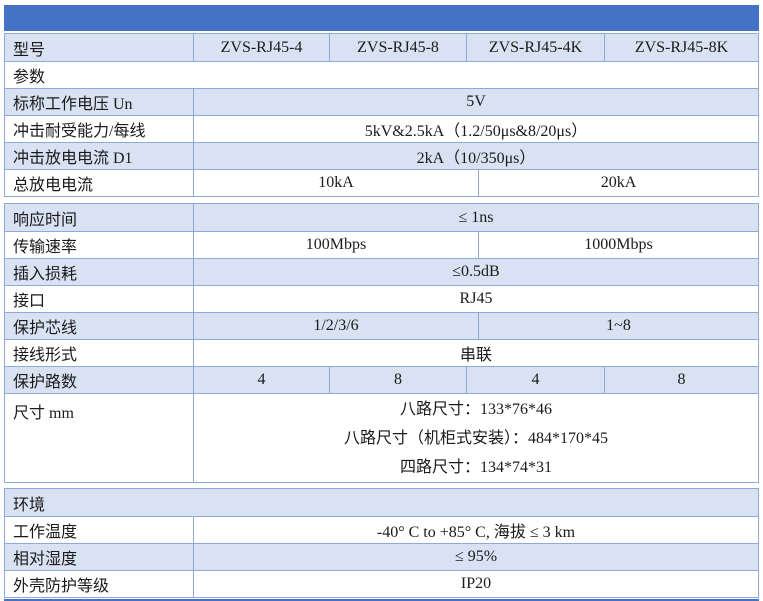  I want to click on channels-value-4: 8, so click(681, 380).